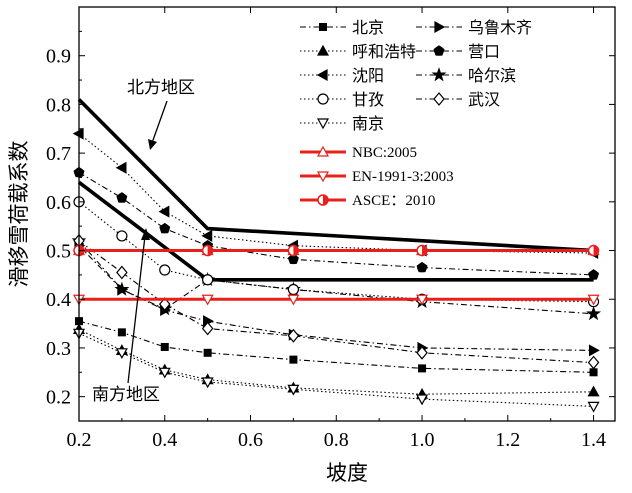 This screenshot has width=632, height=493. What do you see at coordinates (422, 440) in the screenshot?
I see `x-tick-label: 1.0` at bounding box center [422, 440].